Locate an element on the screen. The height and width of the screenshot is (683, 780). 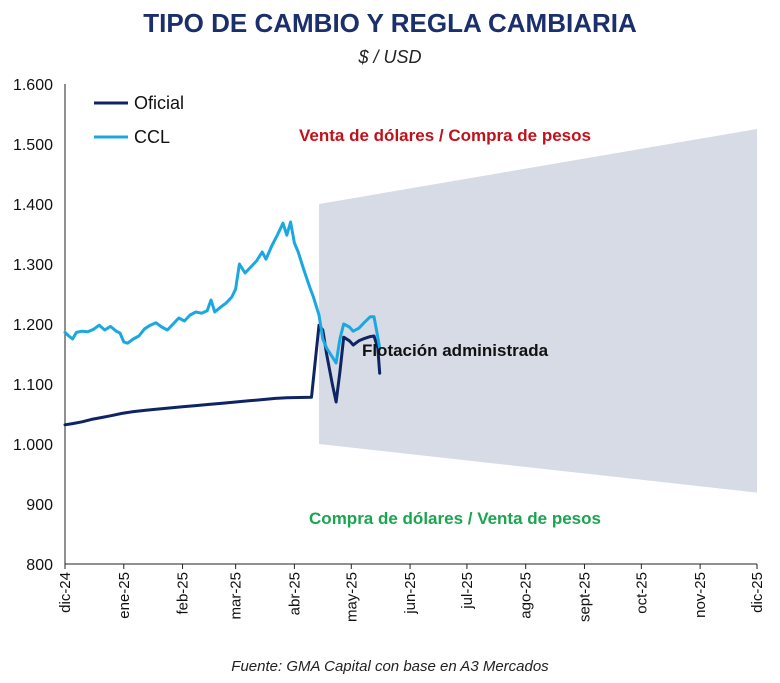
y-tick-label: 1.400 is located at coordinates (33, 205).